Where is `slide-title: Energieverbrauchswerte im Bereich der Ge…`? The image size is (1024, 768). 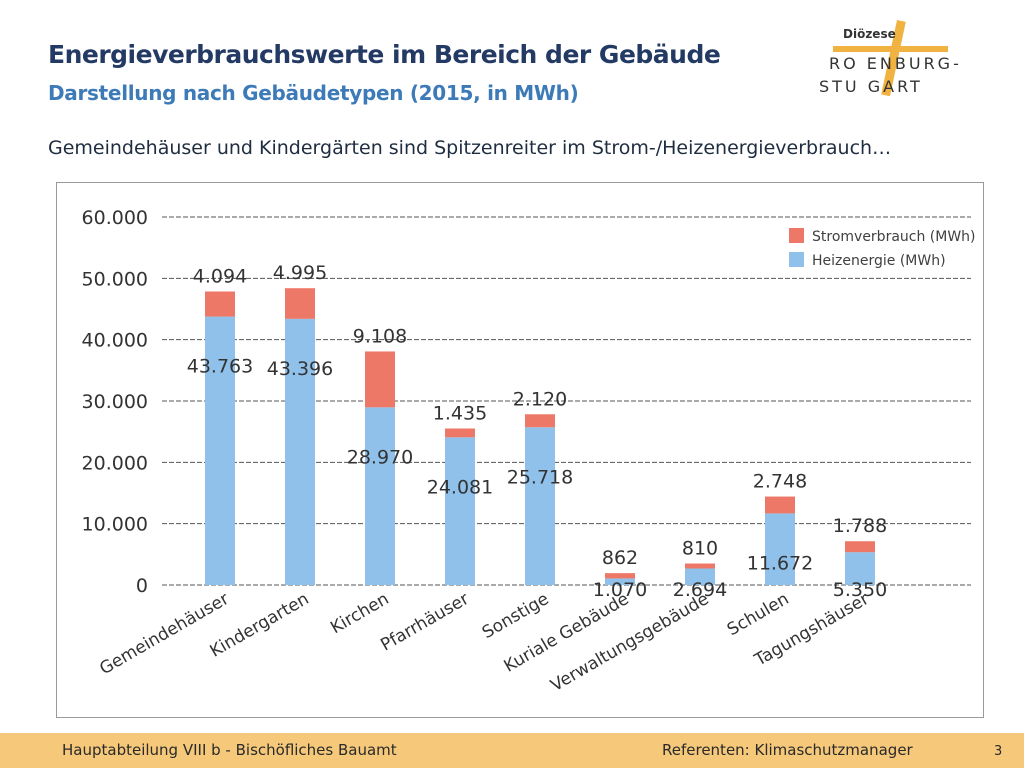 slide-title: Energieverbrauchswerte im Bereich der Ge… is located at coordinates (384, 54).